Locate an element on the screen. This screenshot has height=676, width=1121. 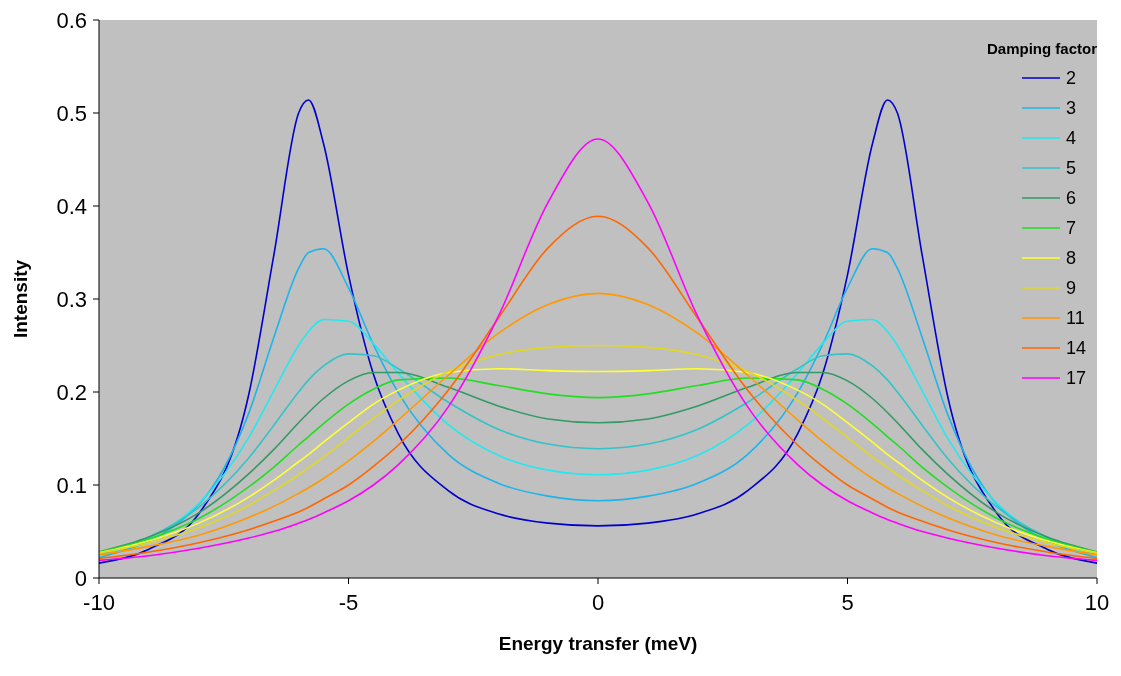
legend-label: 14 is located at coordinates (1076, 348).